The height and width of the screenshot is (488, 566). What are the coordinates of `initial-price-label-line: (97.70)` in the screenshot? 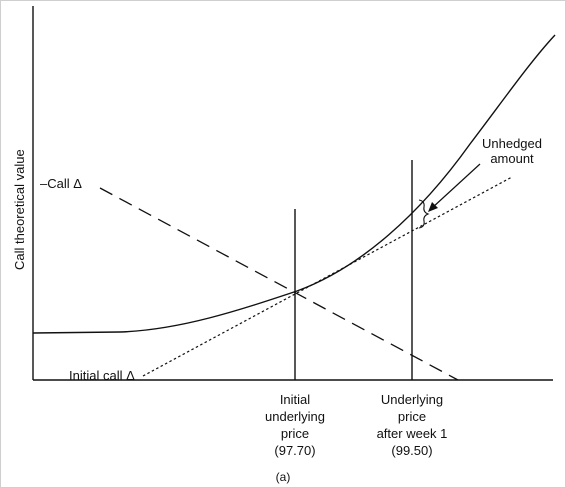 It's located at (295, 450).